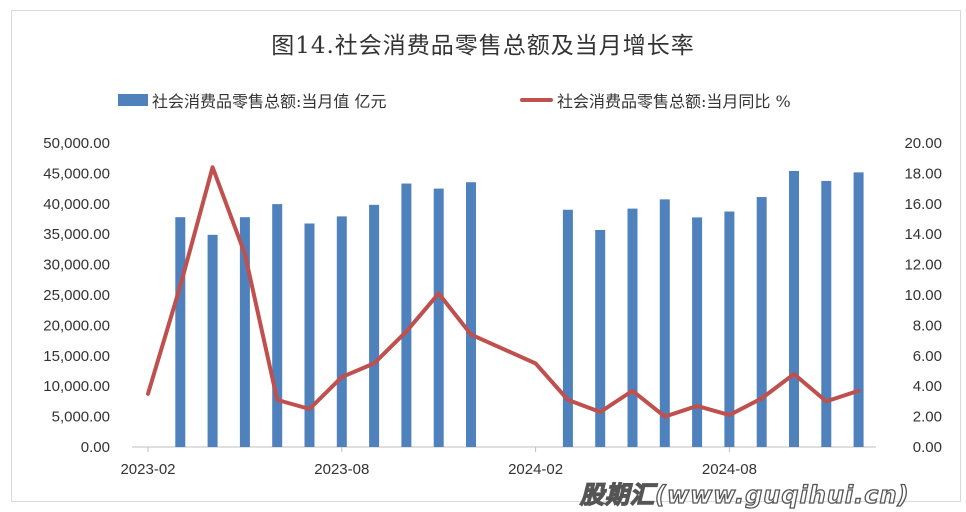 The height and width of the screenshot is (512, 966). Describe the element at coordinates (927, 447) in the screenshot. I see `y-right-tick-label: 0.00` at that location.